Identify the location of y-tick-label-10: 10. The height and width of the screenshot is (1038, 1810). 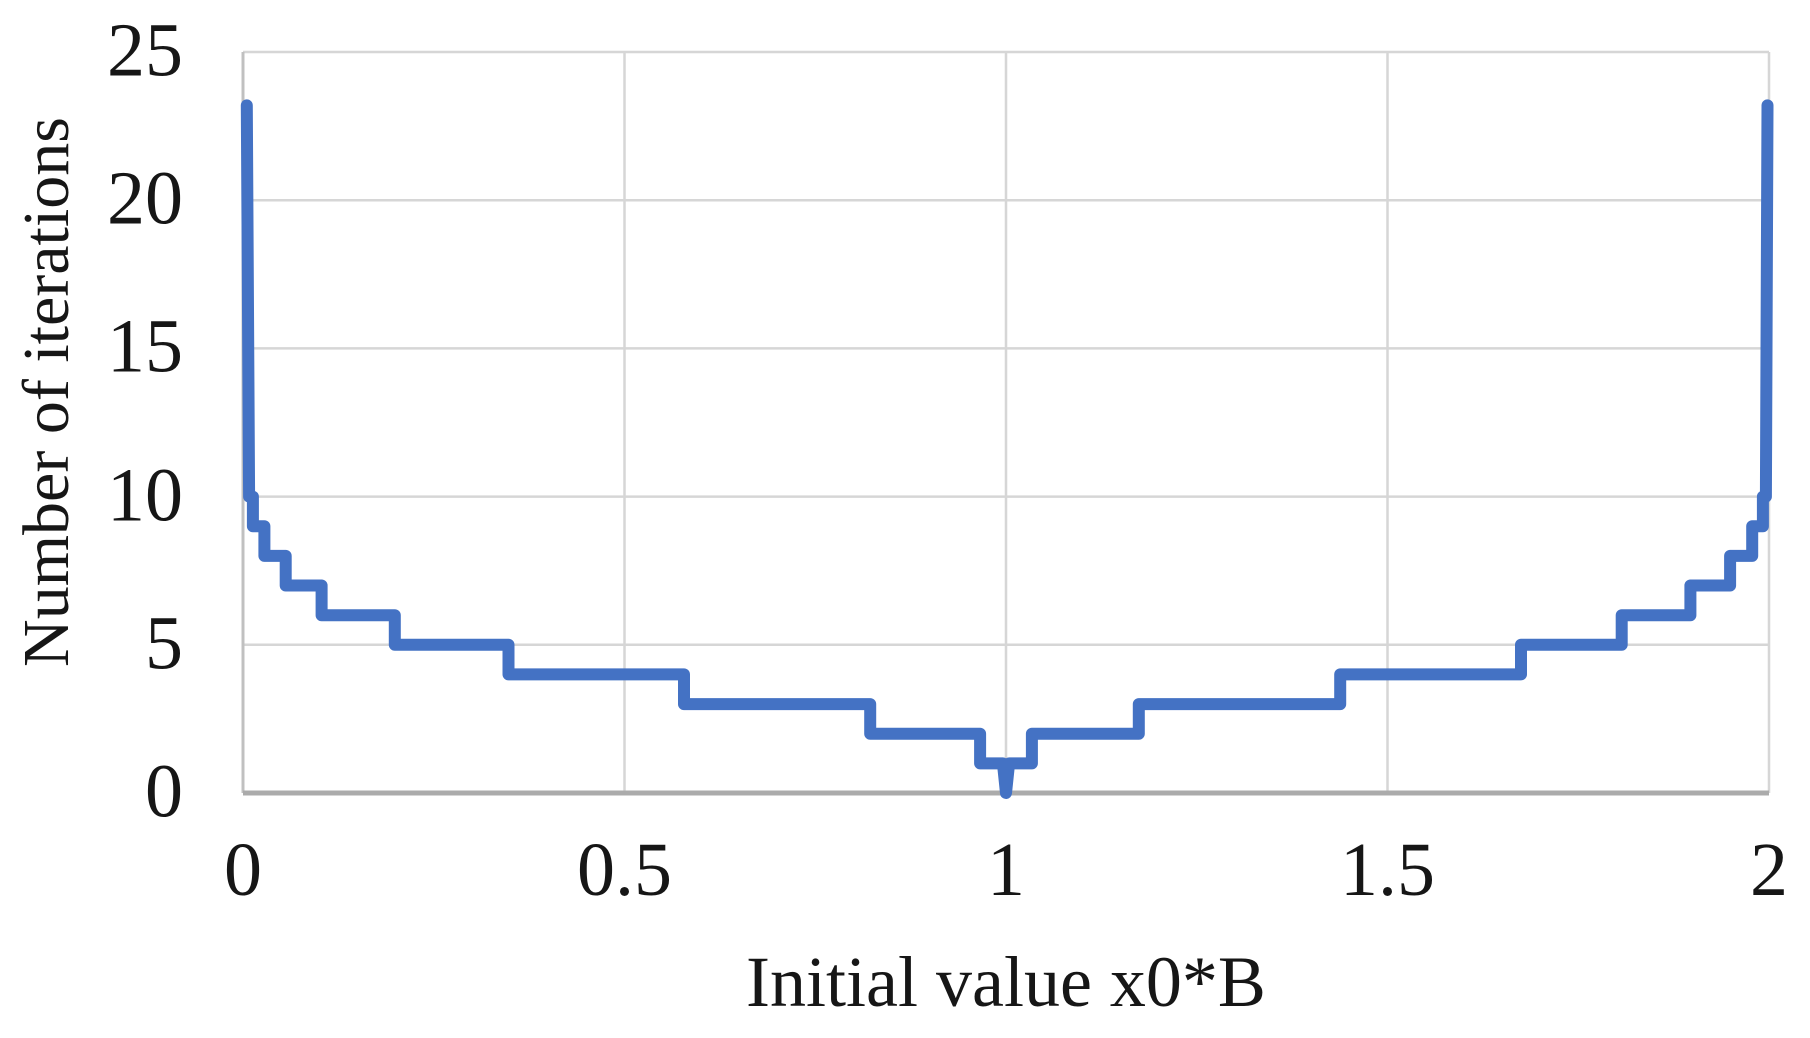
(145, 495).